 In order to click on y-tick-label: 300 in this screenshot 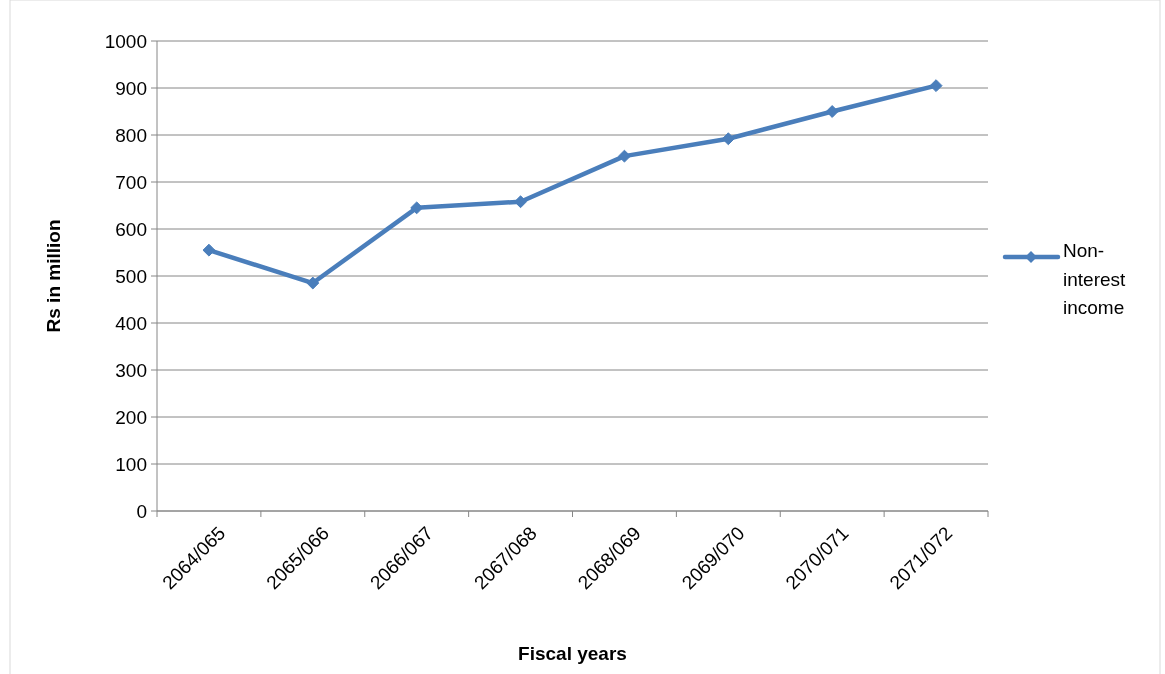, I will do `click(131, 370)`.